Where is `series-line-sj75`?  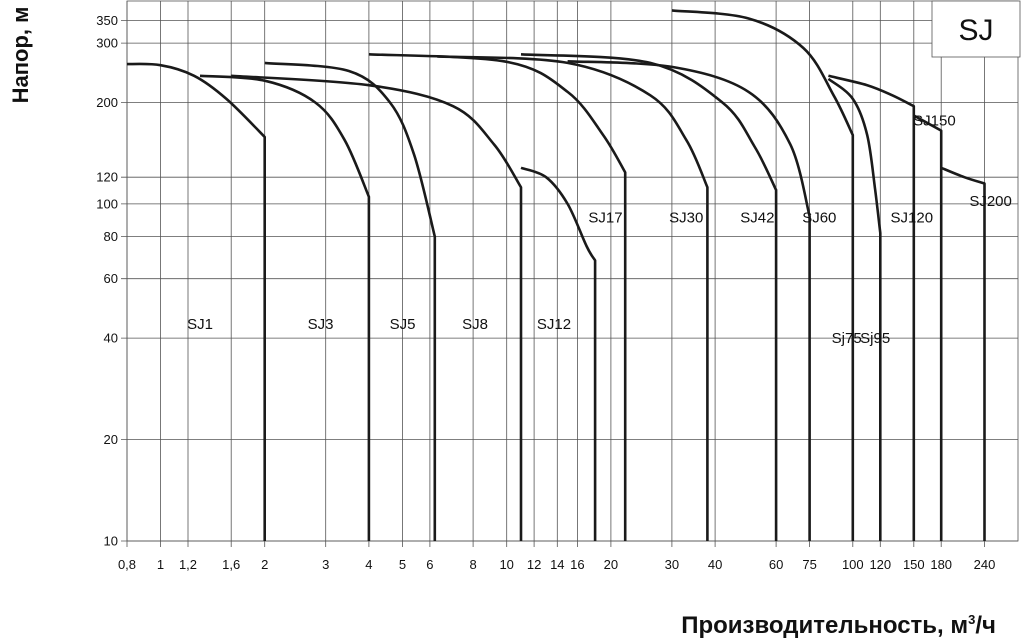 series-line-sj75 is located at coordinates (763, 275).